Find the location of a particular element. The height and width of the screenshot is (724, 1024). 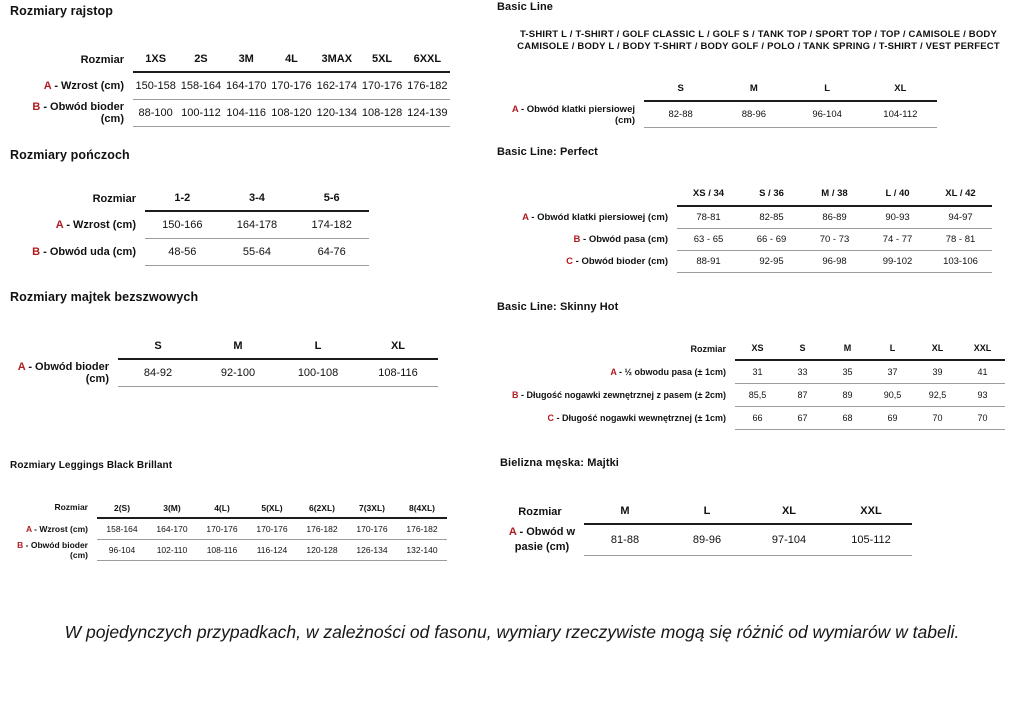

size-column-header: 4(L) is located at coordinates (222, 510).